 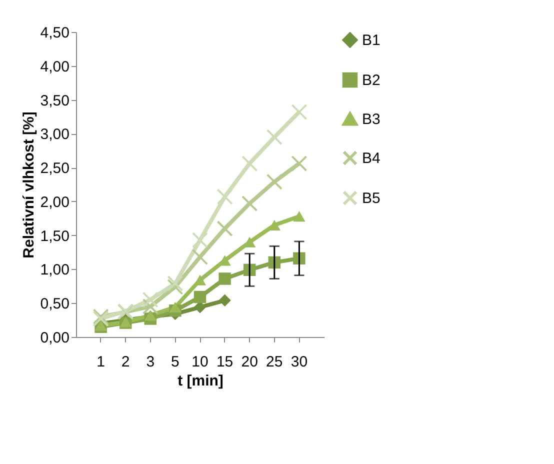 I want to click on y-tick-label: 4,50, so click(x=55, y=33).